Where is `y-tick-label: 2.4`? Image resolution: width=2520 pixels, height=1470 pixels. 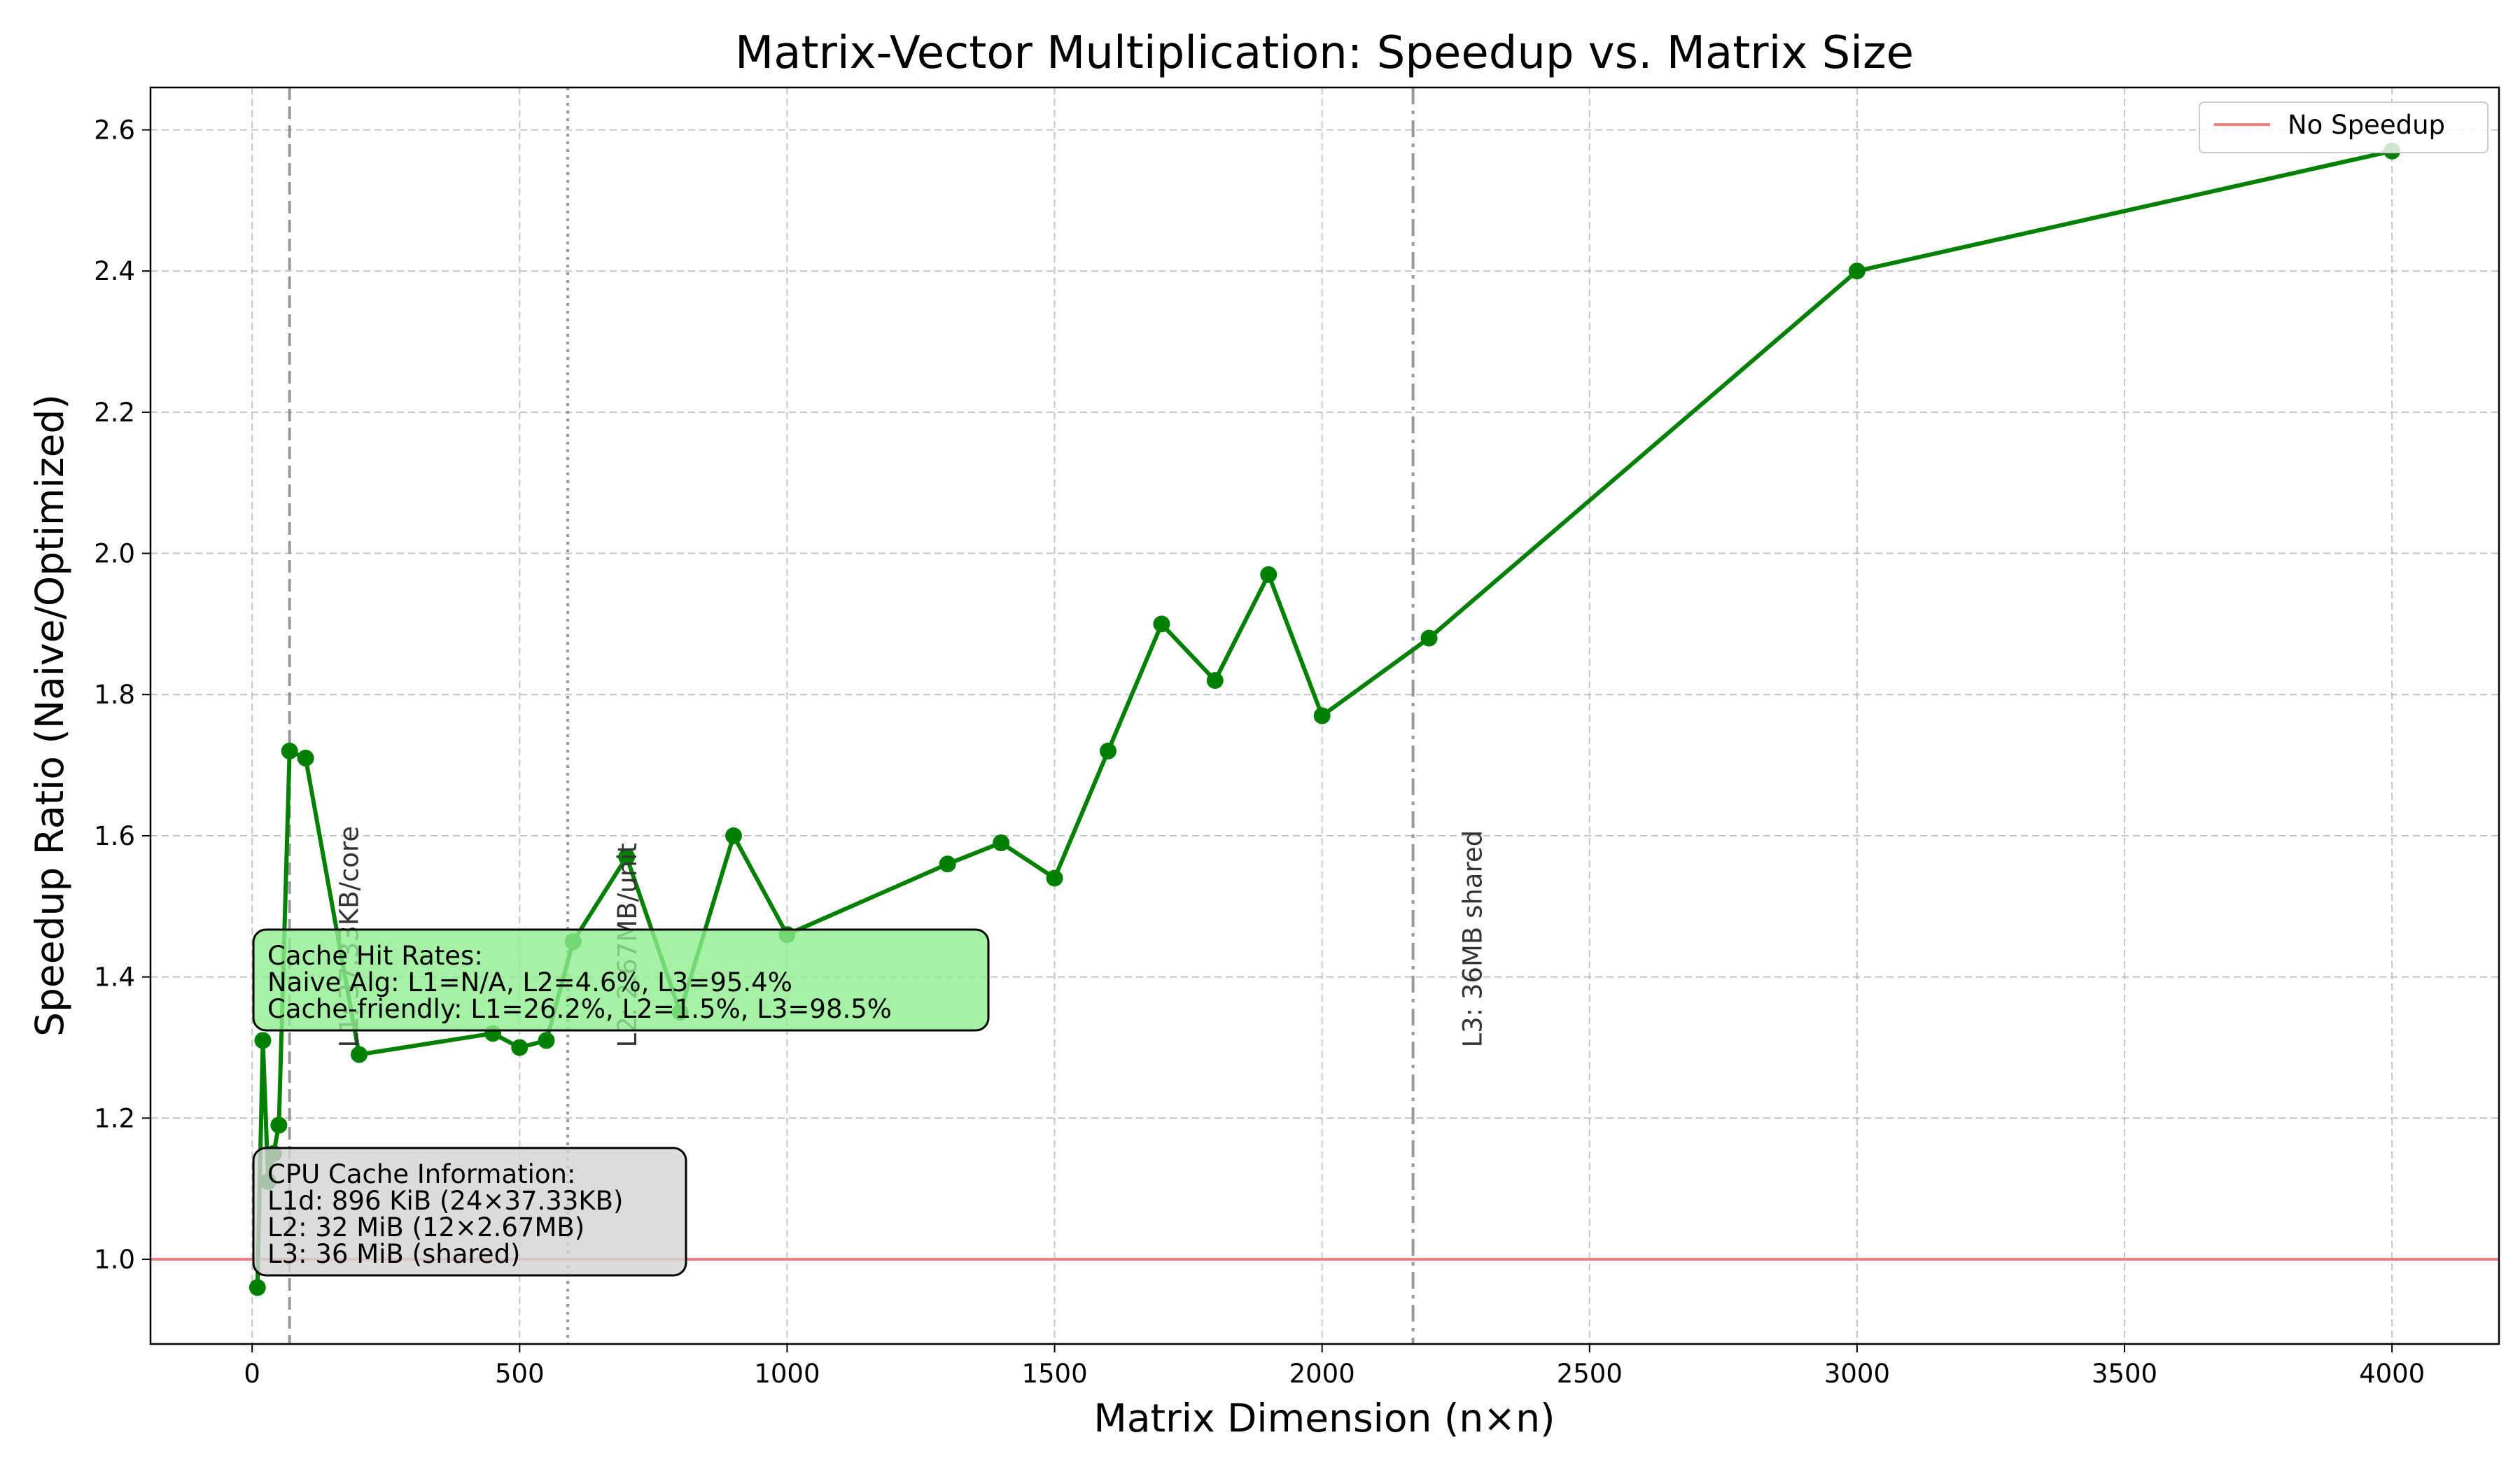 y-tick-label: 2.4 is located at coordinates (114, 271).